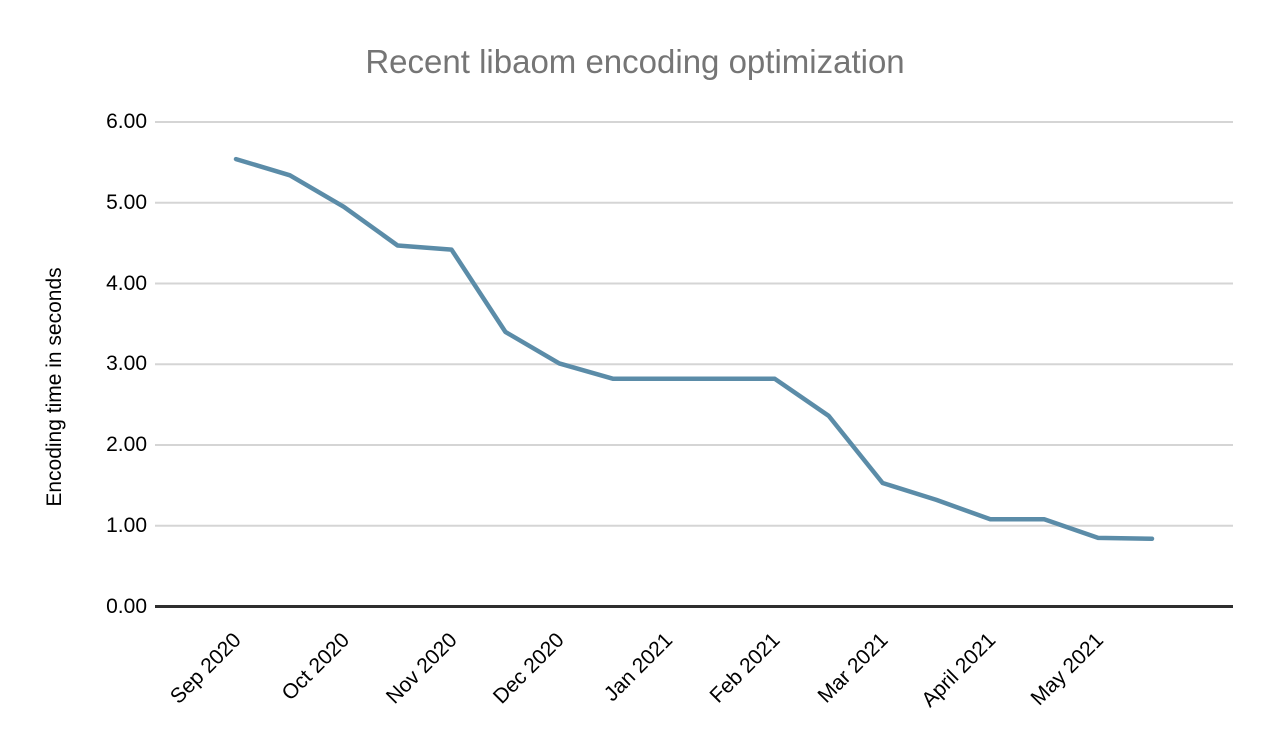 This screenshot has width=1270, height=742. What do you see at coordinates (126, 525) in the screenshot?
I see `y-tick-label: 1.00` at bounding box center [126, 525].